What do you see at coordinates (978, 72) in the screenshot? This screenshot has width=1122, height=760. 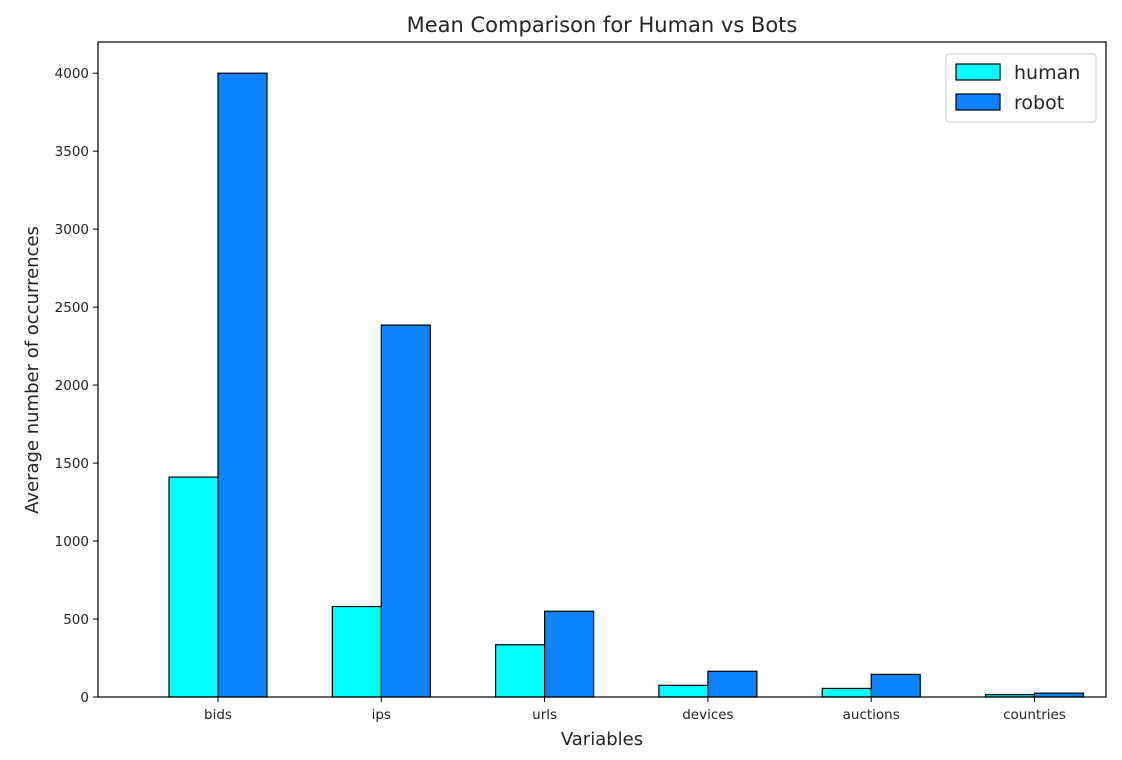 I see `legend-swatch-human` at bounding box center [978, 72].